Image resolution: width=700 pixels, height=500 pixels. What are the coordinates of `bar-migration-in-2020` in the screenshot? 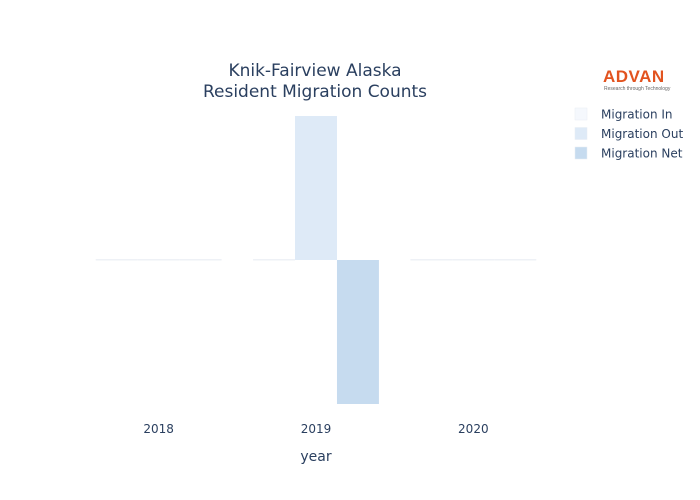 It's located at (431, 260).